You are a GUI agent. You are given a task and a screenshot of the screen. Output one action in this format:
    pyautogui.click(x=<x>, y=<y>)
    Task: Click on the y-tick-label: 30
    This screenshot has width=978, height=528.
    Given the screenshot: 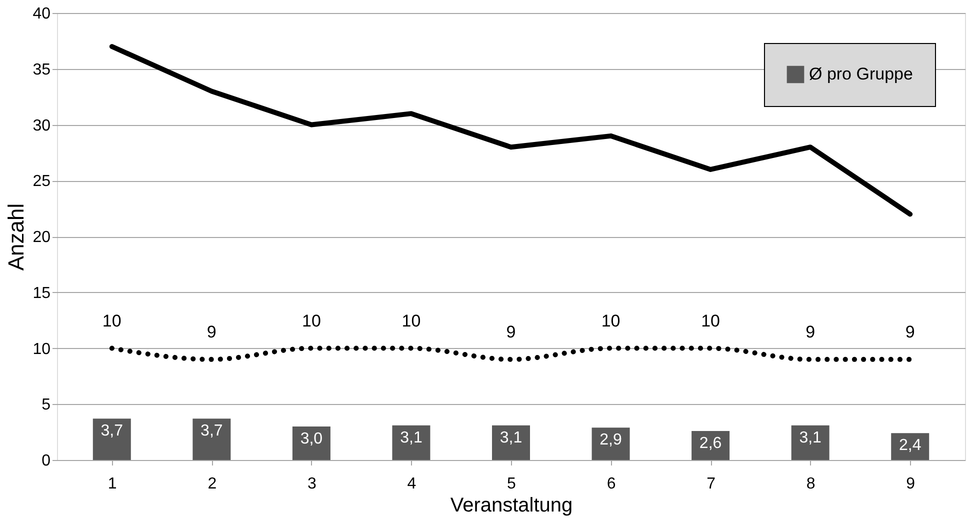 What is the action you would take?
    pyautogui.click(x=41, y=125)
    